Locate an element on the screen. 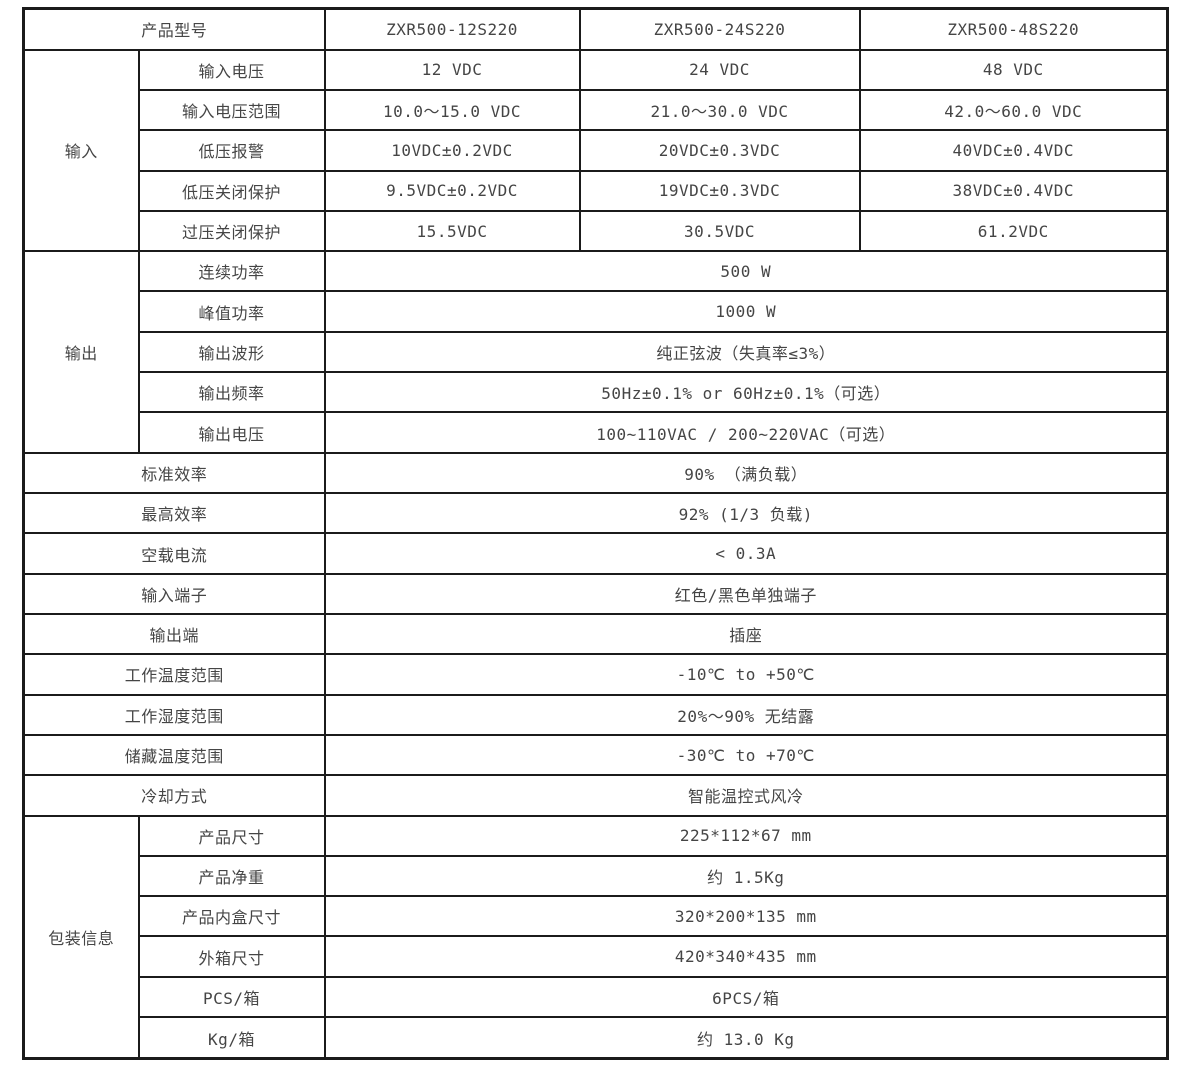 This screenshot has width=1180, height=1070. table-row: 外箱尺寸 420*340*435 mm is located at coordinates (596, 956).